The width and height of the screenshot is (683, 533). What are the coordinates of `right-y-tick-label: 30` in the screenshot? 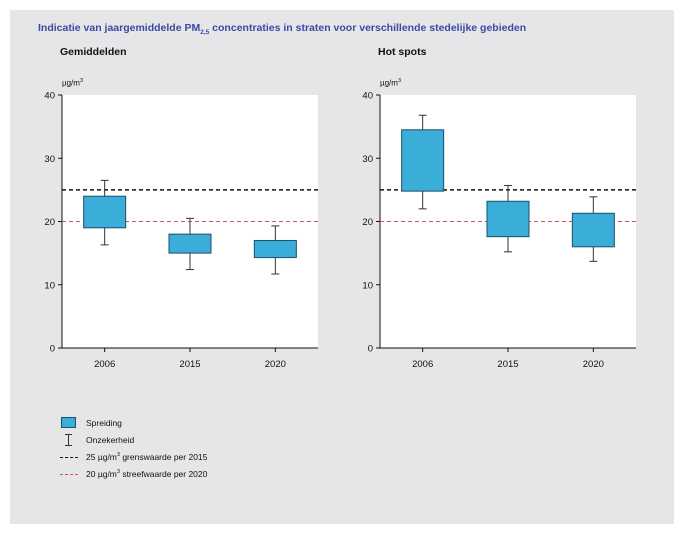 It's located at (367, 159).